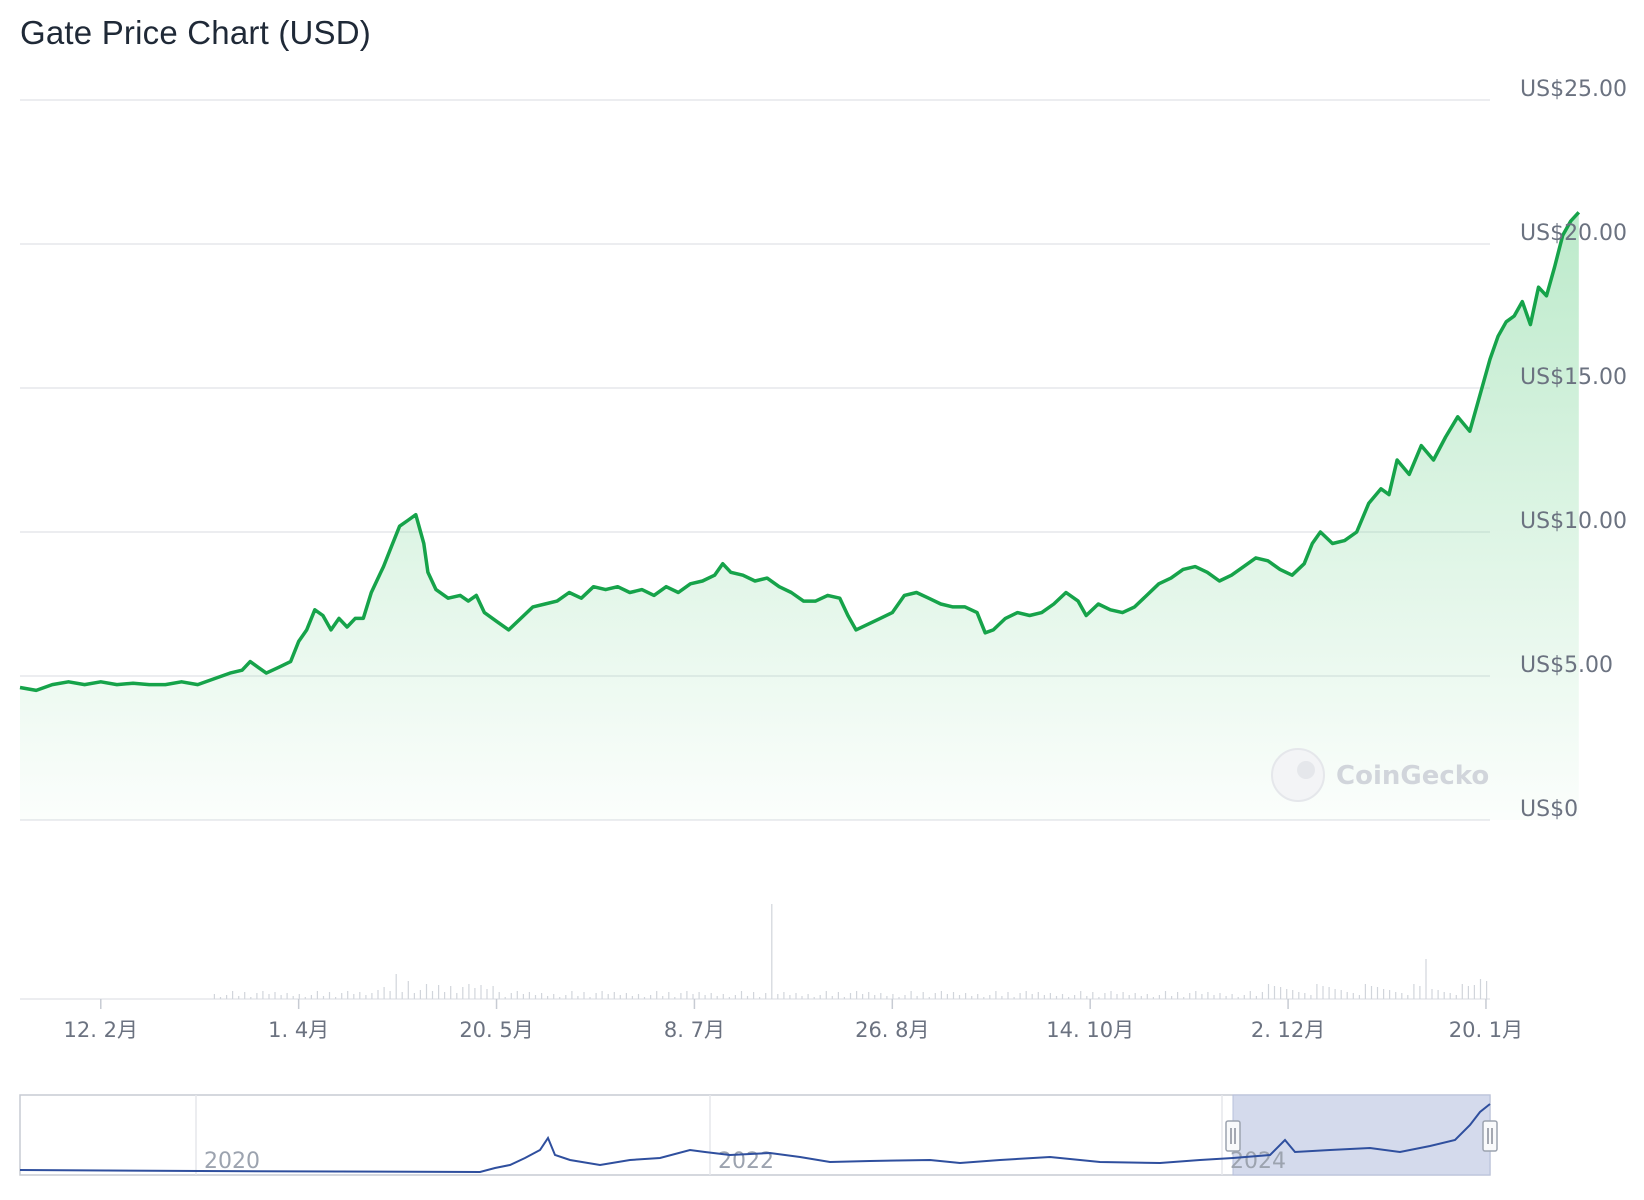 This screenshot has height=1200, width=1644. What do you see at coordinates (1361, 1135) in the screenshot?
I see `navigator-selection` at bounding box center [1361, 1135].